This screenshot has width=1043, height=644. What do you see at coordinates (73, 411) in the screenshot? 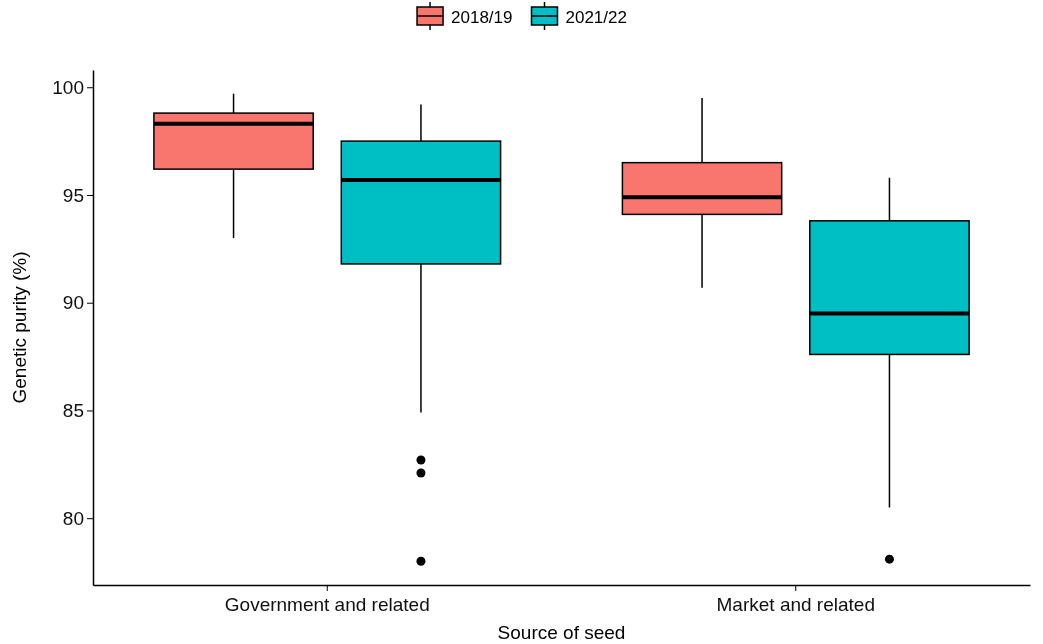
I see `y-tick-label: 85` at bounding box center [73, 411].